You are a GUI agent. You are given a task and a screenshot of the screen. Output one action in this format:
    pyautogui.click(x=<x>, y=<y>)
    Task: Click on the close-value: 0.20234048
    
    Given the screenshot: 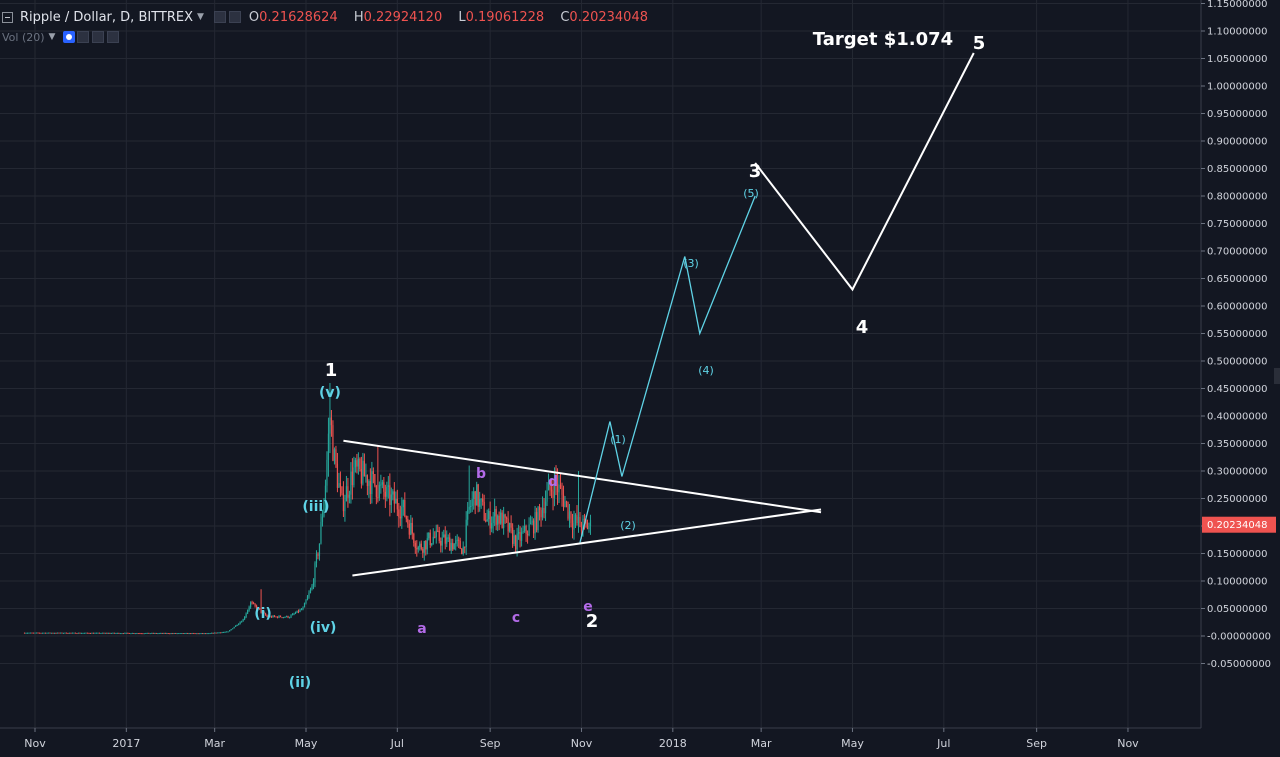 What is the action you would take?
    pyautogui.click(x=608, y=17)
    